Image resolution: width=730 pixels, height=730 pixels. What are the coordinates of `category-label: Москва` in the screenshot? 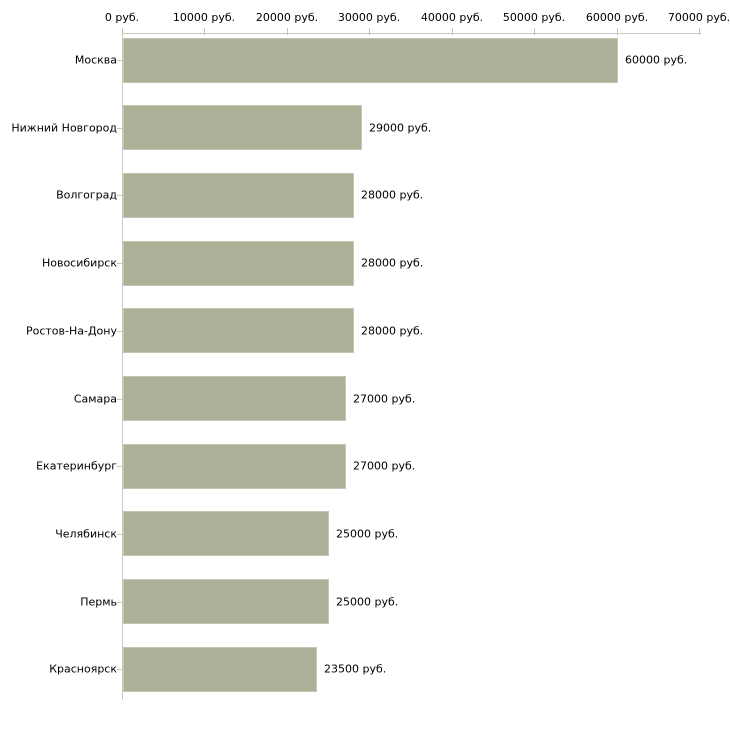 It's located at (95, 60).